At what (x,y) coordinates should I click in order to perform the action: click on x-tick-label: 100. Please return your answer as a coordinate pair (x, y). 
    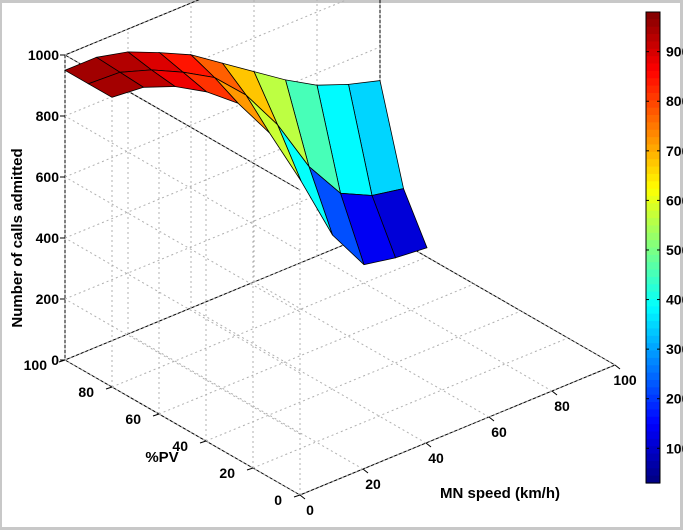
    Looking at the image, I should click on (625, 380).